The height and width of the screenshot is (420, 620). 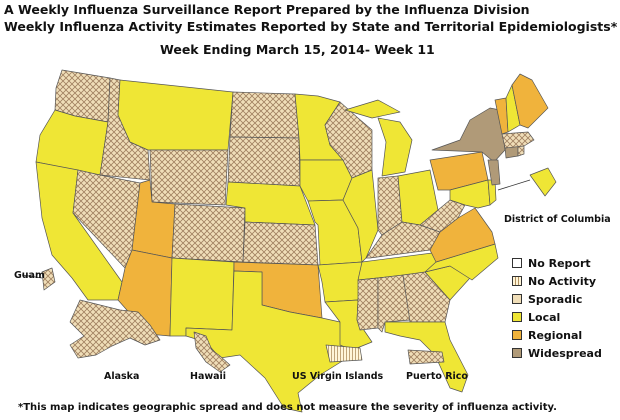 I want to click on state-arkansas, so click(x=340, y=282).